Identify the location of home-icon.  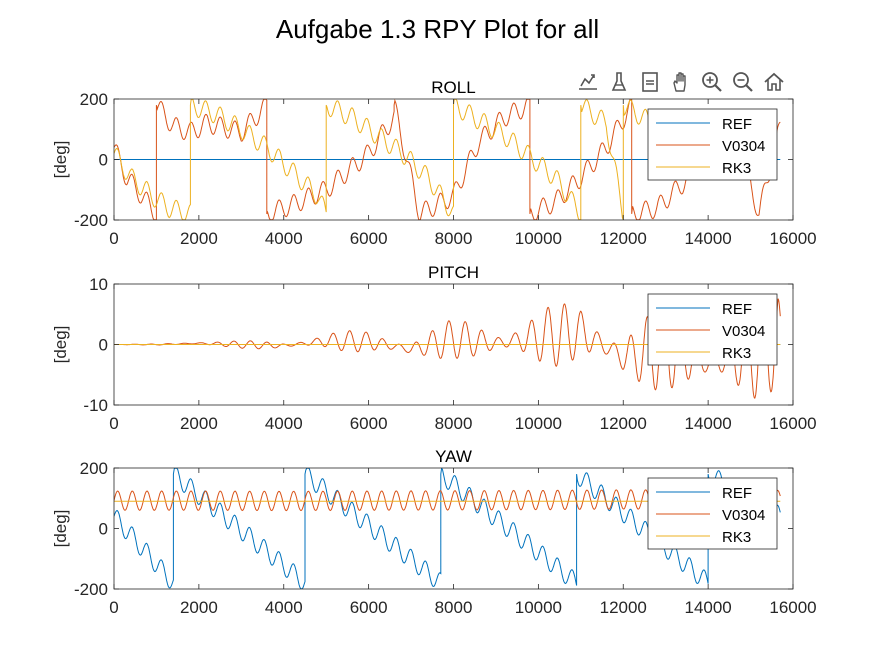
(773, 81).